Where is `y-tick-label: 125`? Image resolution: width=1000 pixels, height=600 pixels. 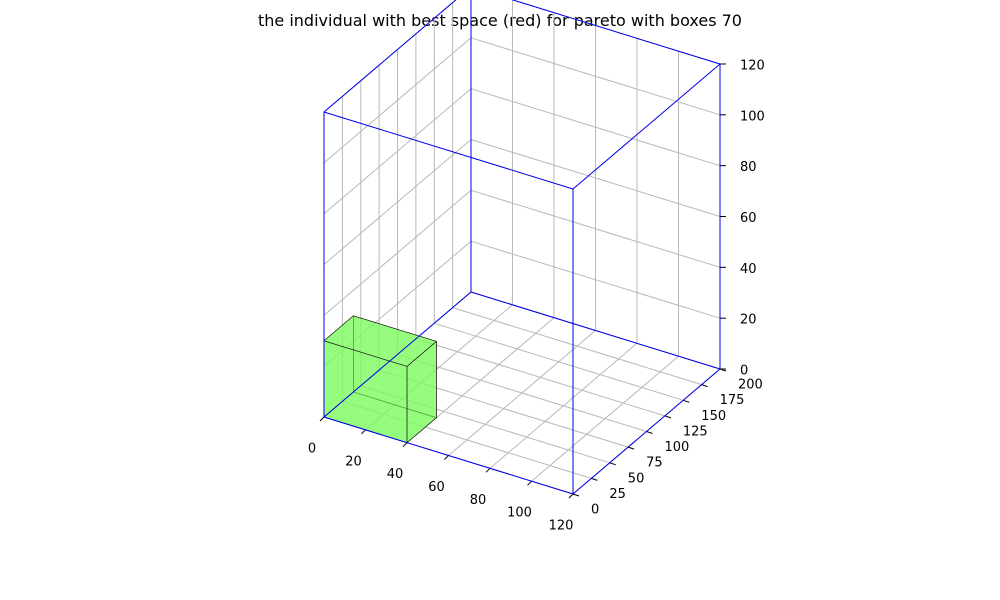
y-tick-label: 125 is located at coordinates (695, 431).